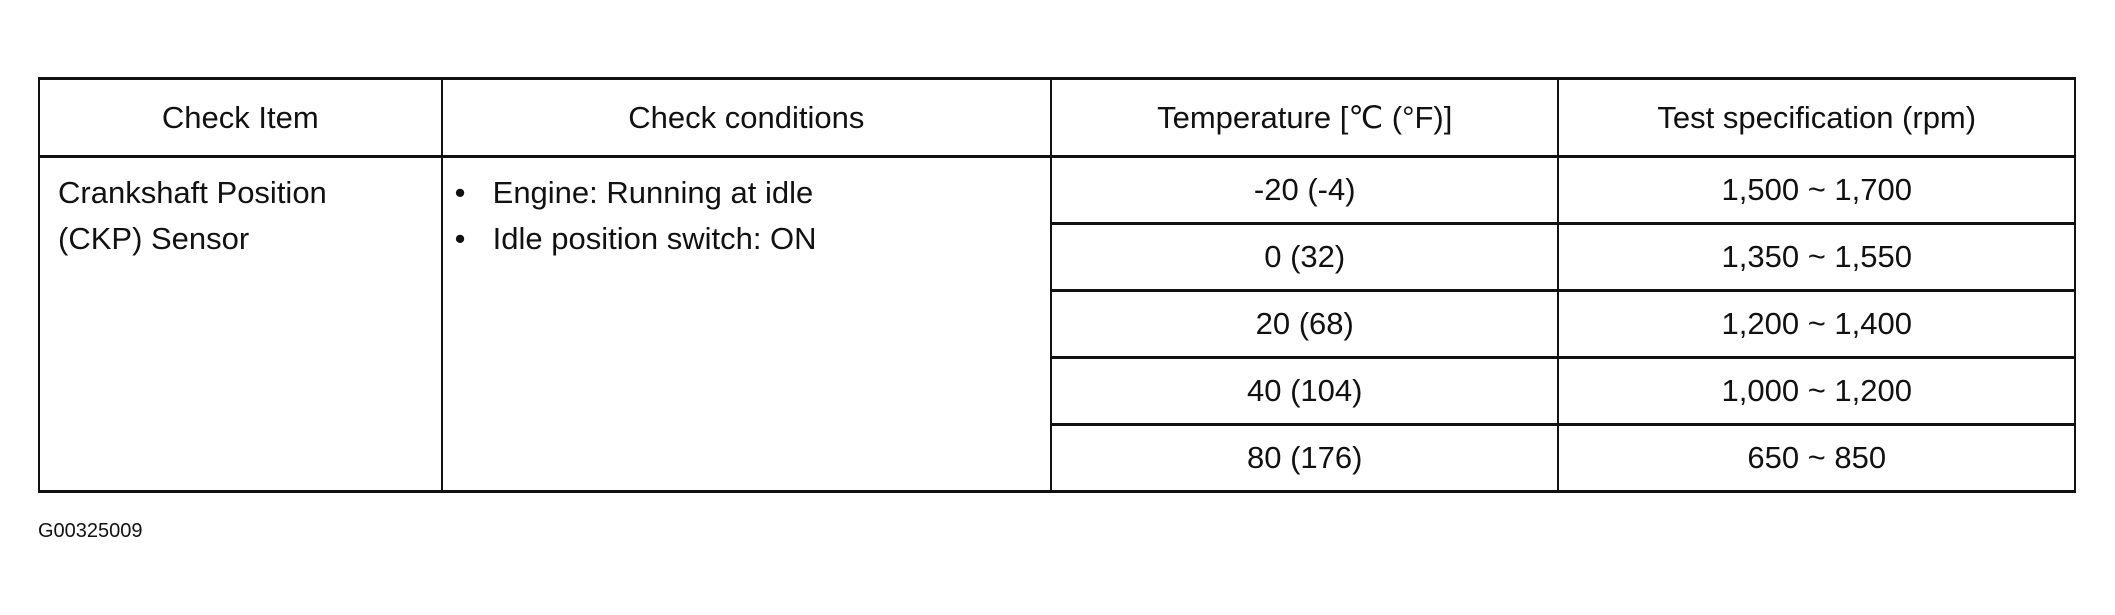 The image size is (2115, 615). I want to click on table-row: 20 (68) 1,200 ~ 1,400, so click(1057, 324).